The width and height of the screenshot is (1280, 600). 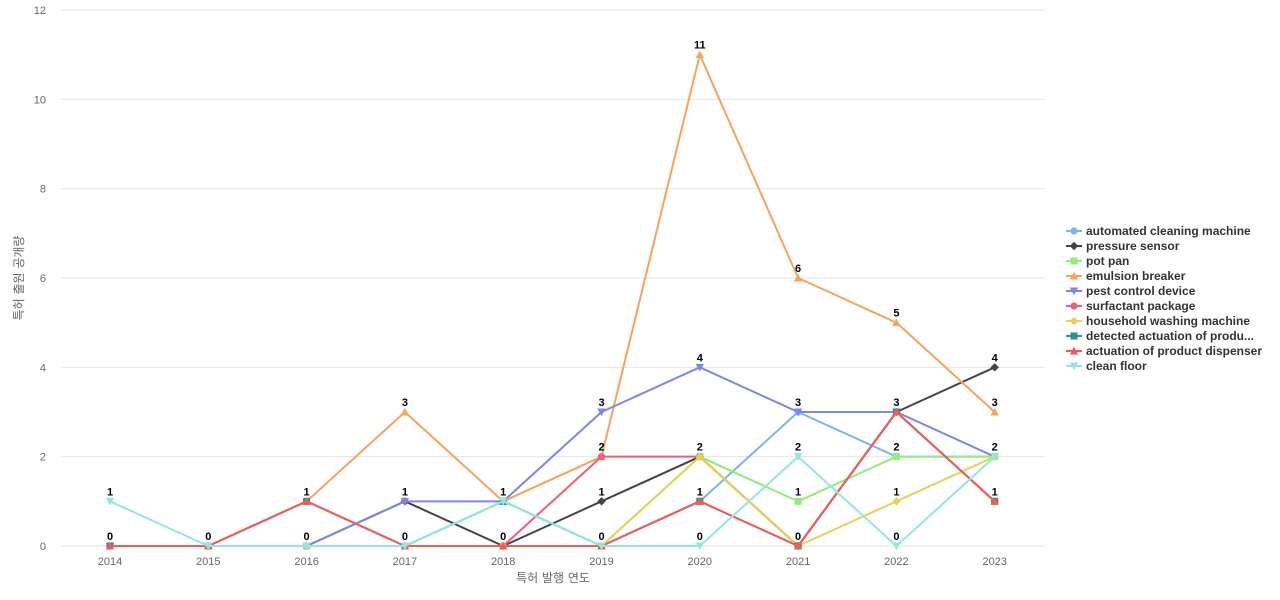 I want to click on data-label: 5, so click(x=896, y=314).